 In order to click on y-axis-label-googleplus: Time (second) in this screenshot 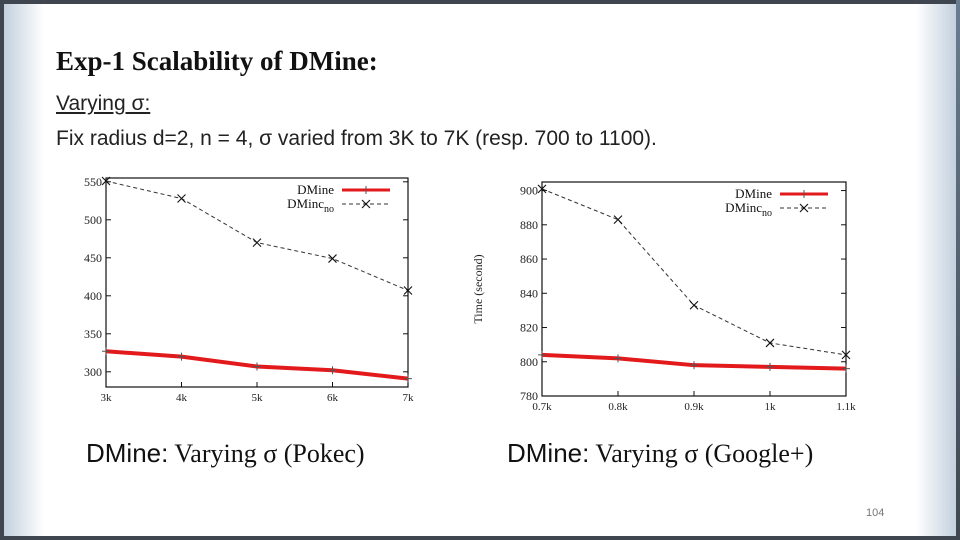, I will do `click(478, 288)`.